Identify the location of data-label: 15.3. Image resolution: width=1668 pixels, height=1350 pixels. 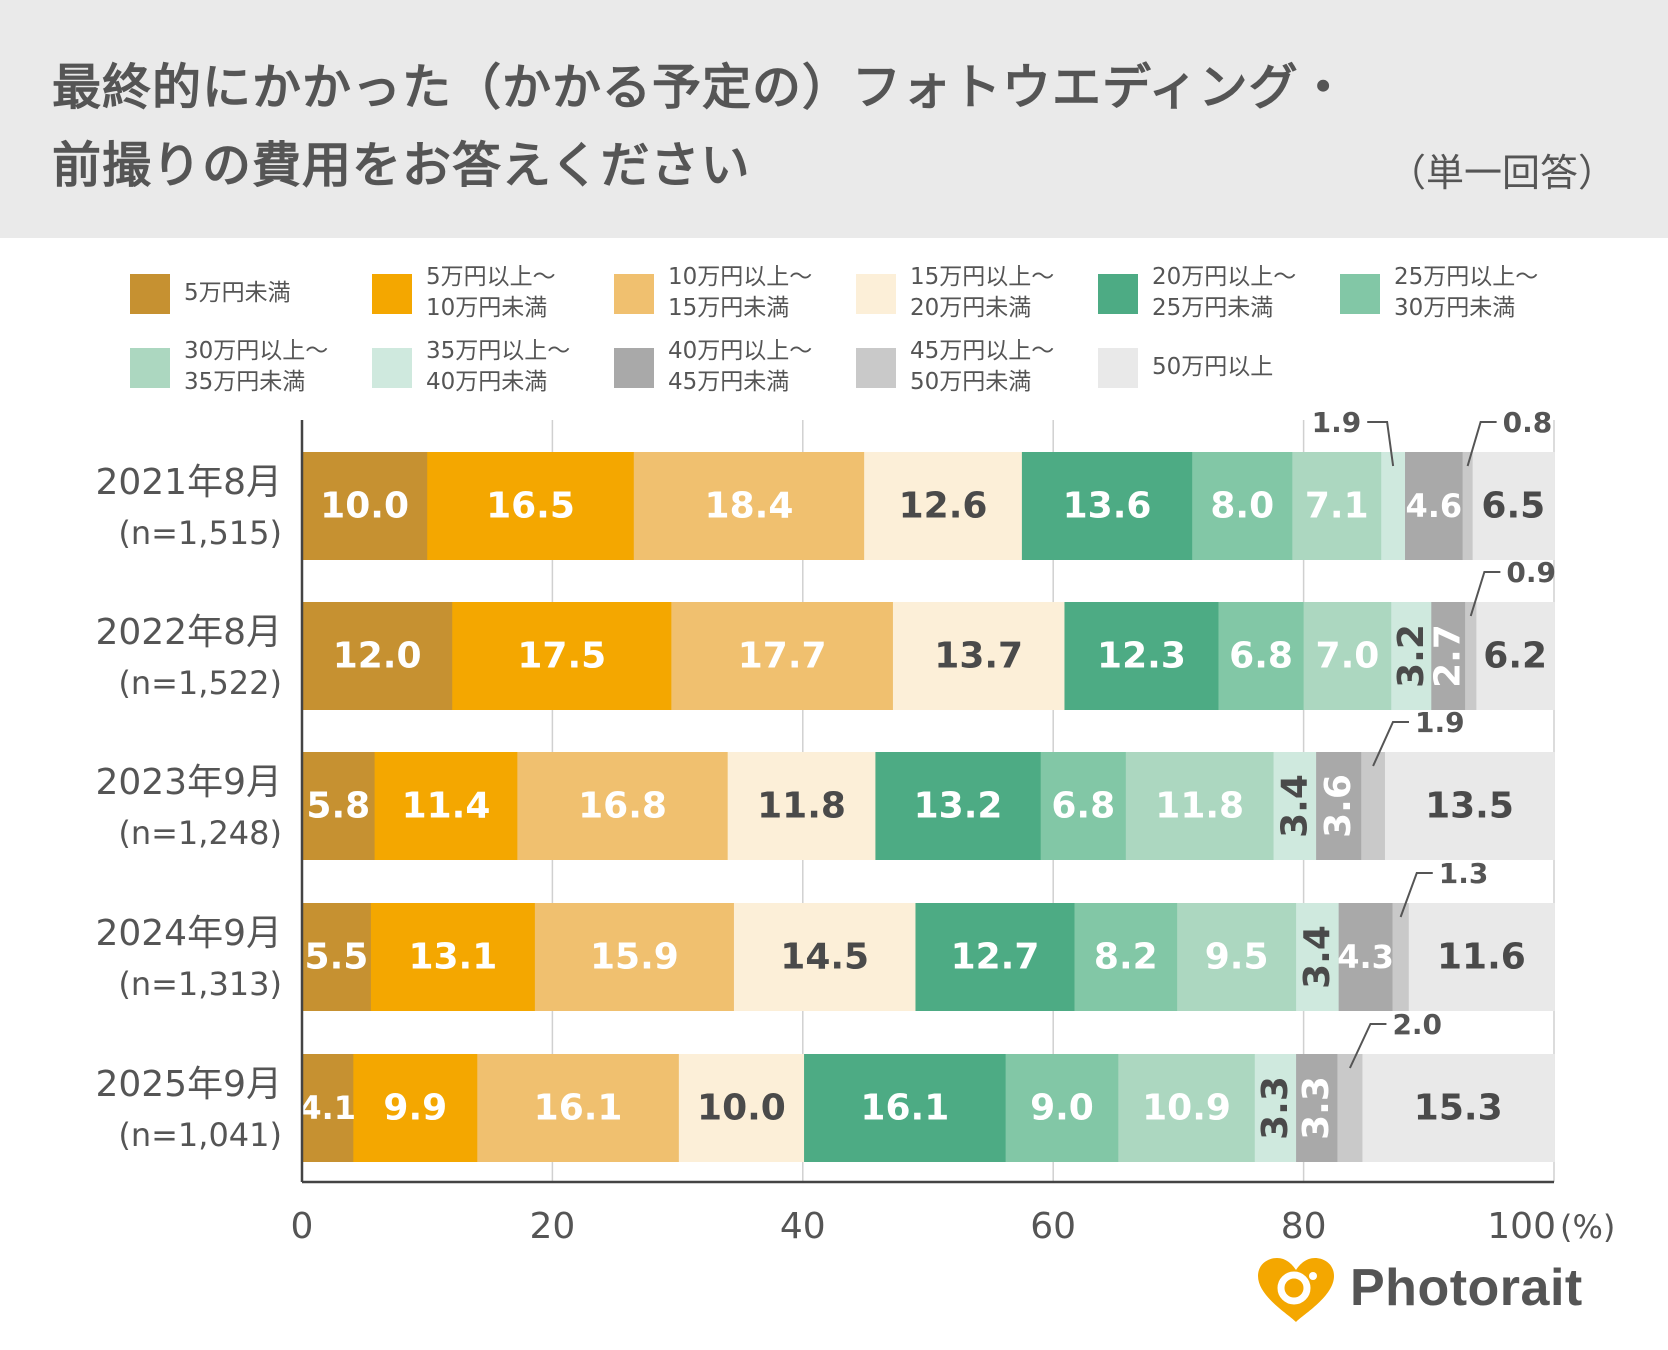
(1458, 1108).